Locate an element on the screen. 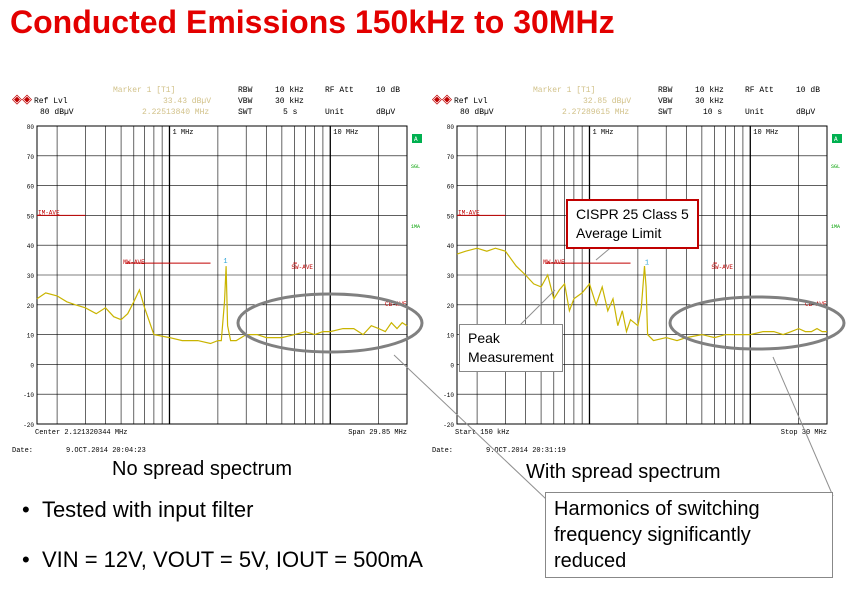 This screenshot has height=590, width=856. footer-right: Stop 30 MHz is located at coordinates (804, 433).